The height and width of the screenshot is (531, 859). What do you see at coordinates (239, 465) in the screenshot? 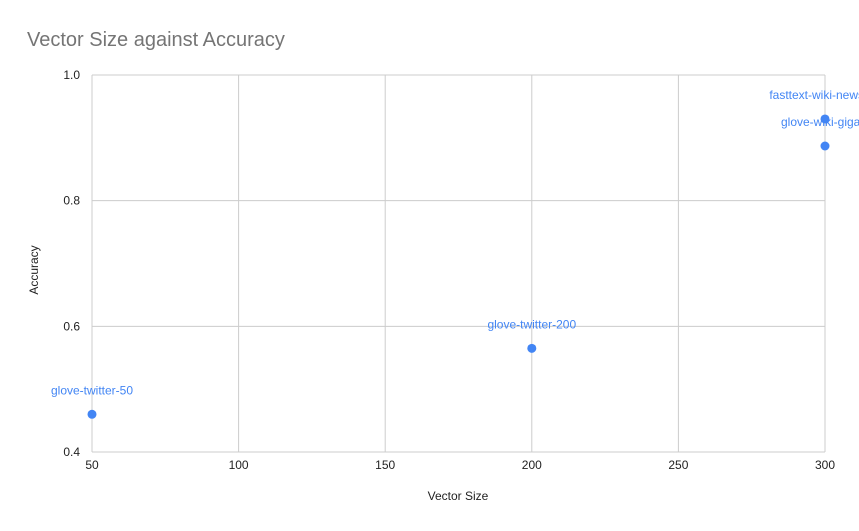
I see `x-tick-label-100: 100` at bounding box center [239, 465].